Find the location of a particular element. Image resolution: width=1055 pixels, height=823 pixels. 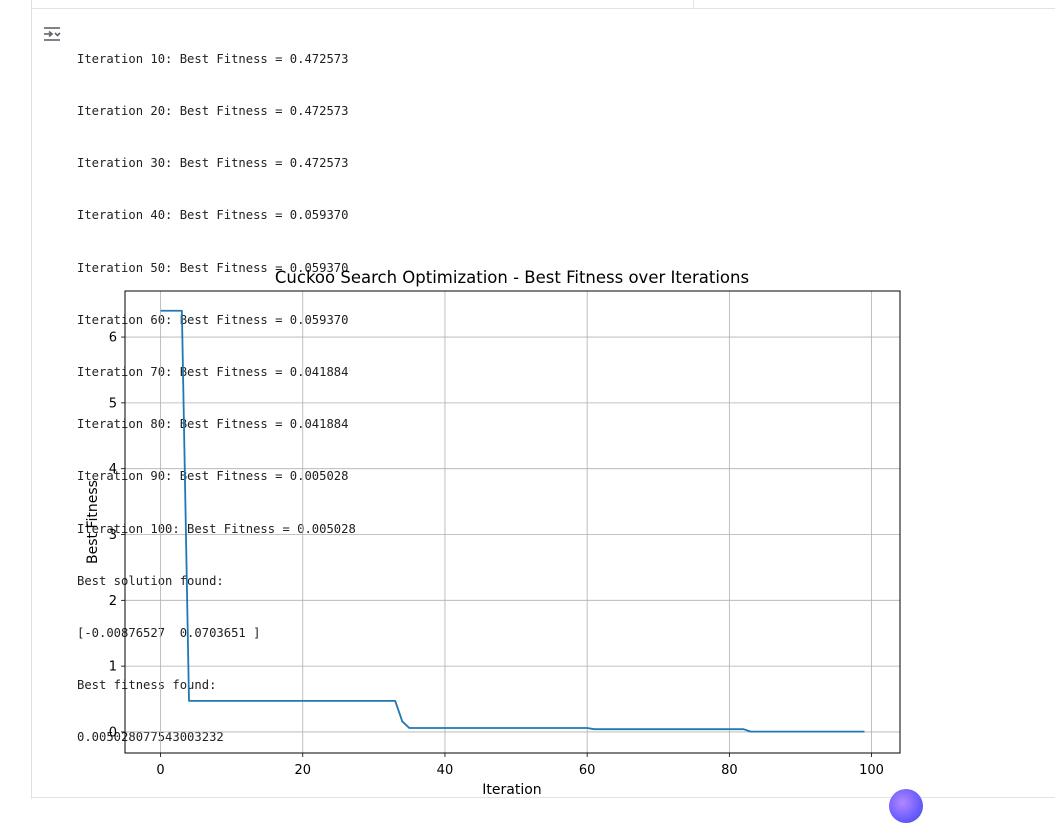

output-line: Iteration 30: Best Fitness = 0.472573 is located at coordinates (213, 163).